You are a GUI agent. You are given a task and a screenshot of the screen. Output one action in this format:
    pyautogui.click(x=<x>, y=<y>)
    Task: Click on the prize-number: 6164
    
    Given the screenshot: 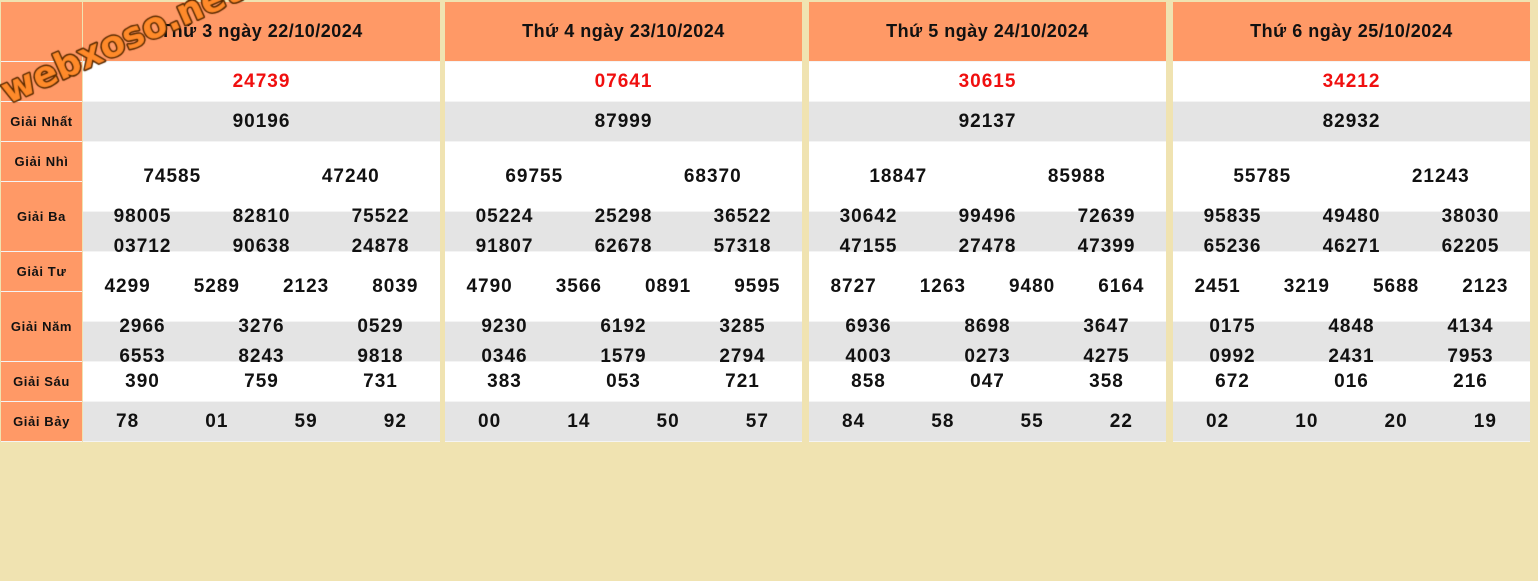 What is the action you would take?
    pyautogui.click(x=1121, y=286)
    